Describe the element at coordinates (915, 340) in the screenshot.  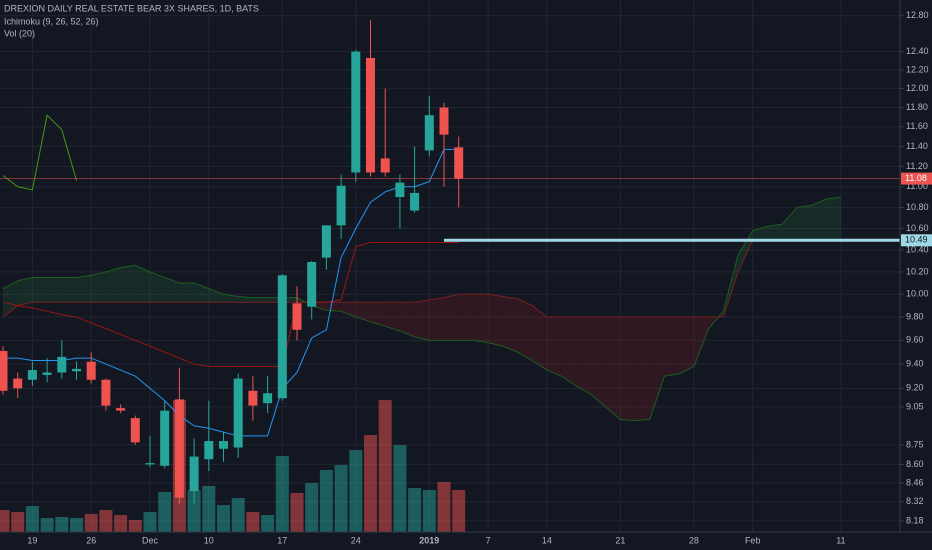
I see `y-tick-label: 9.60` at that location.